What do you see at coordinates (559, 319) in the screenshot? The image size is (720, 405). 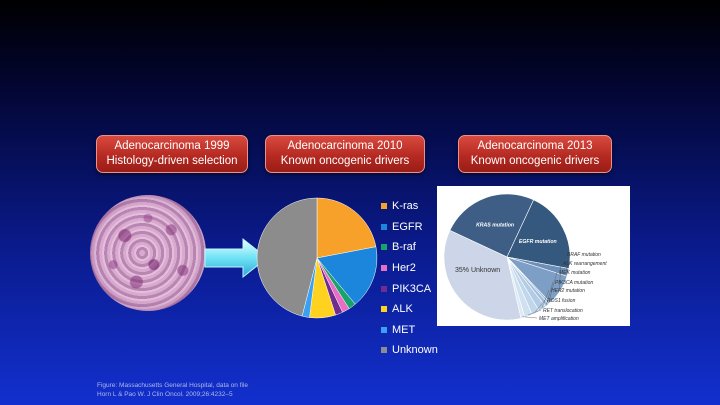 I see `callout-label-met-amplification: MET amplification` at bounding box center [559, 319].